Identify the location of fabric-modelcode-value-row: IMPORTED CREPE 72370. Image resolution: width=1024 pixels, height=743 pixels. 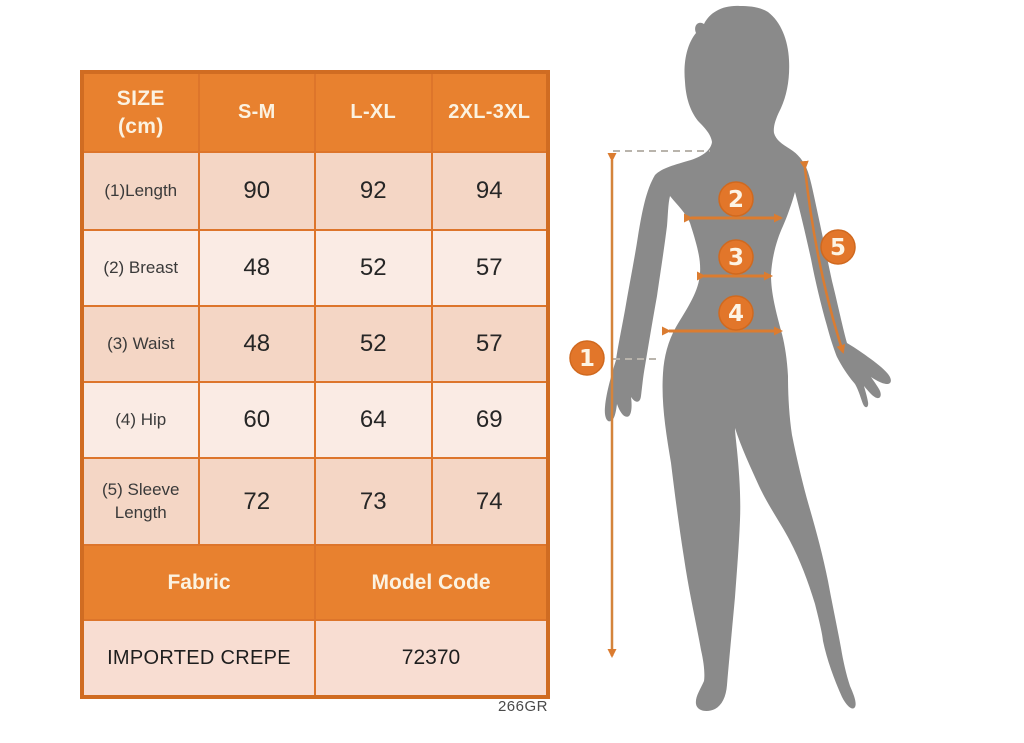
(315, 658).